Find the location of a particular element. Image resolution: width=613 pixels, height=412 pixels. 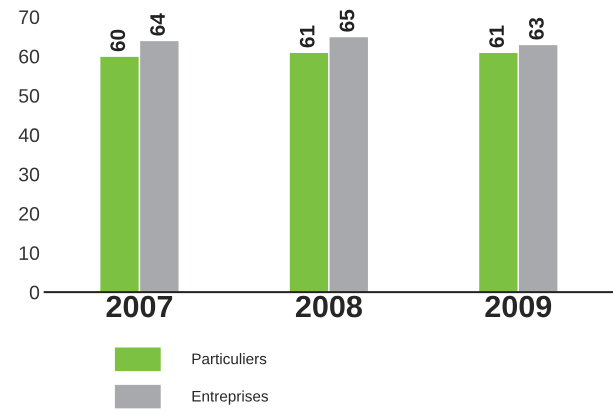

y-tick-label: 10 is located at coordinates (30, 253).